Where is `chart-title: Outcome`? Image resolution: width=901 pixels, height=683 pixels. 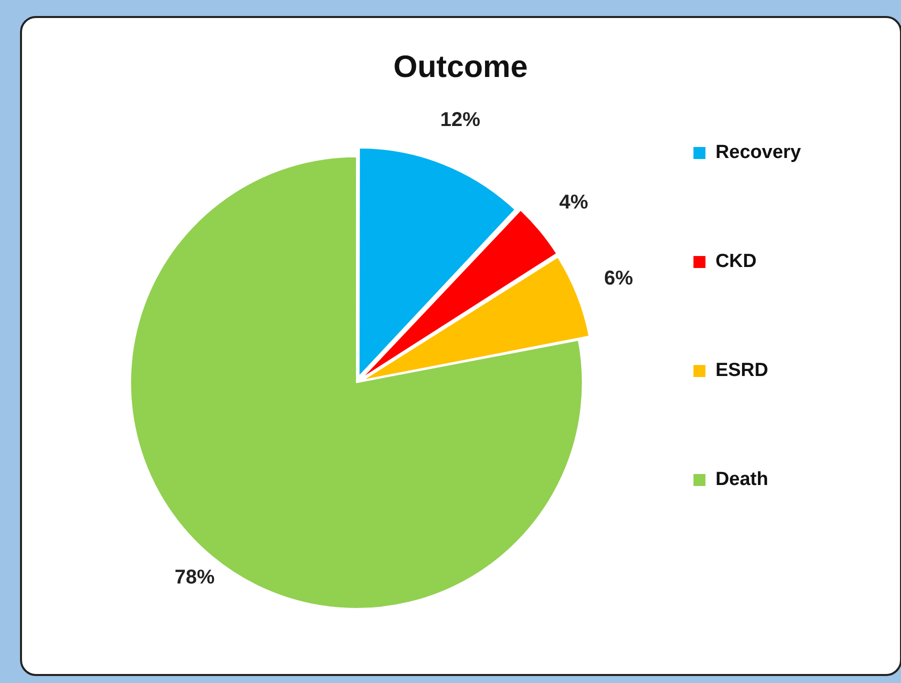 chart-title: Outcome is located at coordinates (460, 66).